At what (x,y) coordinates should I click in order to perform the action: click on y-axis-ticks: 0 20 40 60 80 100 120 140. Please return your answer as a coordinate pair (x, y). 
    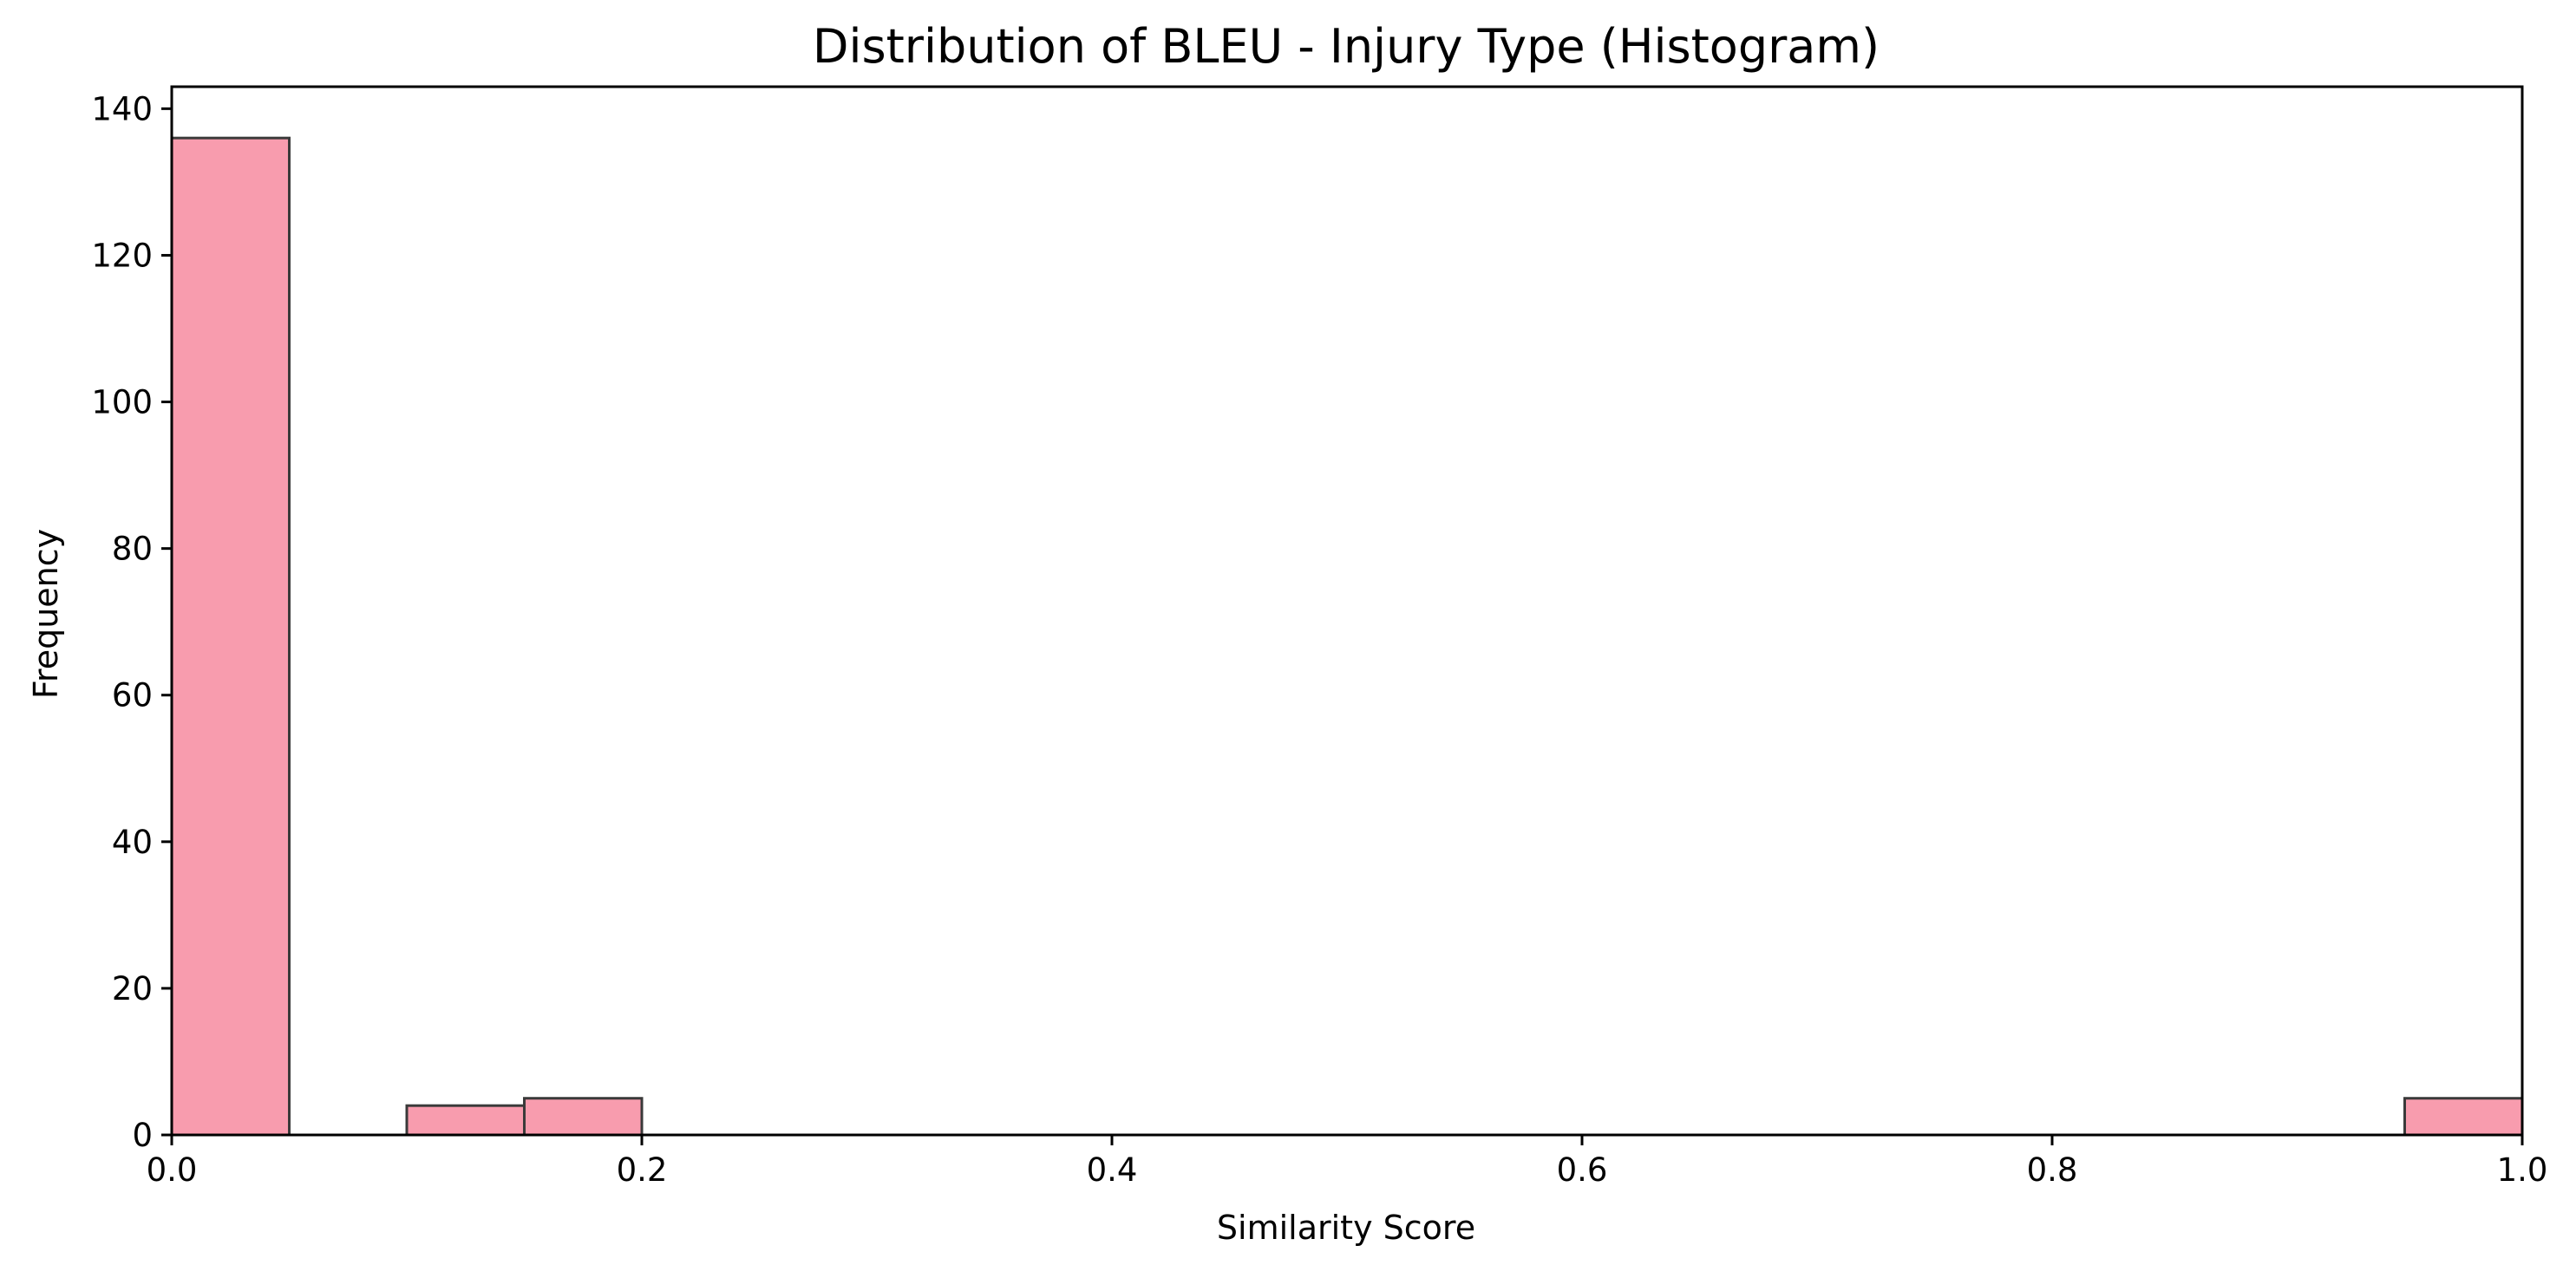
    Looking at the image, I should click on (131, 622).